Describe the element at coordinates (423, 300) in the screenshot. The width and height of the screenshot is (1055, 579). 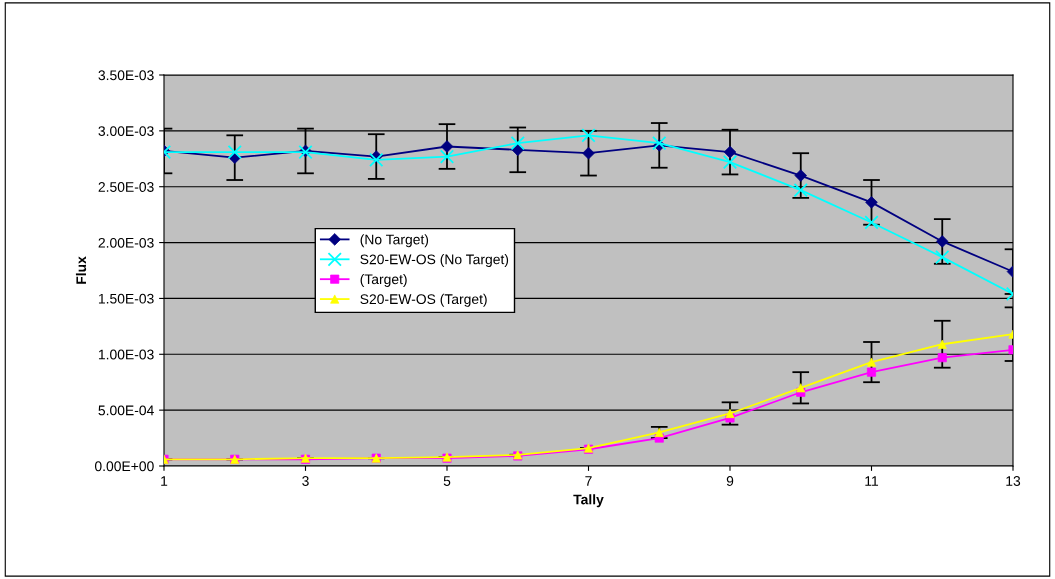
I see `legend-label: S20-EW-OS (Target)` at that location.